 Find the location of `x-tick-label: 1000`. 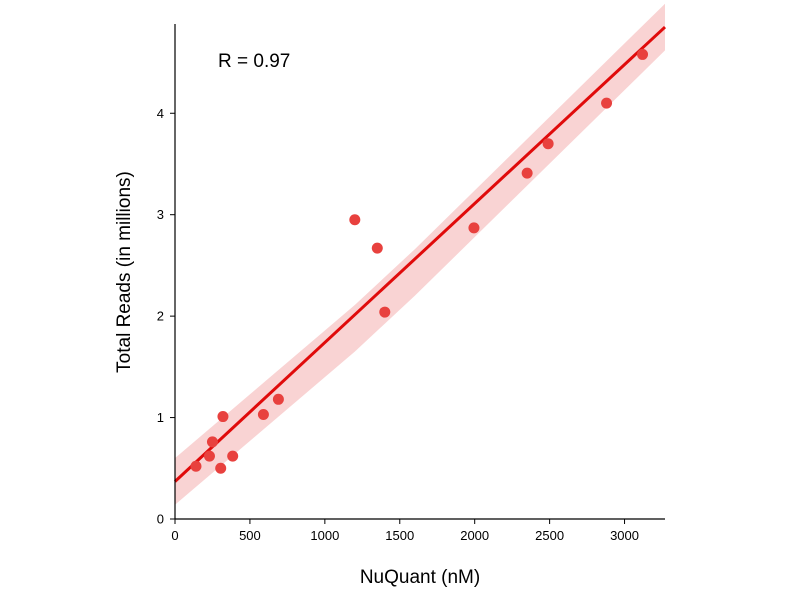

x-tick-label: 1000 is located at coordinates (324, 535).